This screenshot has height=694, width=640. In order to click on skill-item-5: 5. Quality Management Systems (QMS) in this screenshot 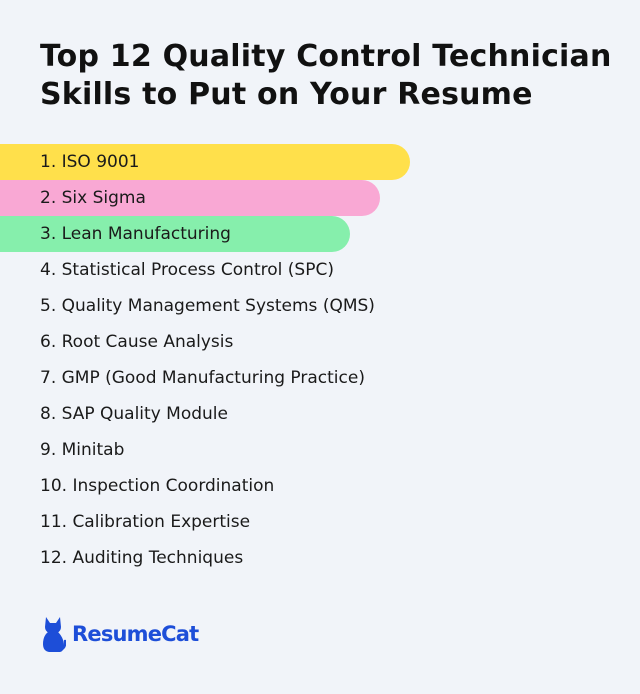, I will do `click(207, 306)`.